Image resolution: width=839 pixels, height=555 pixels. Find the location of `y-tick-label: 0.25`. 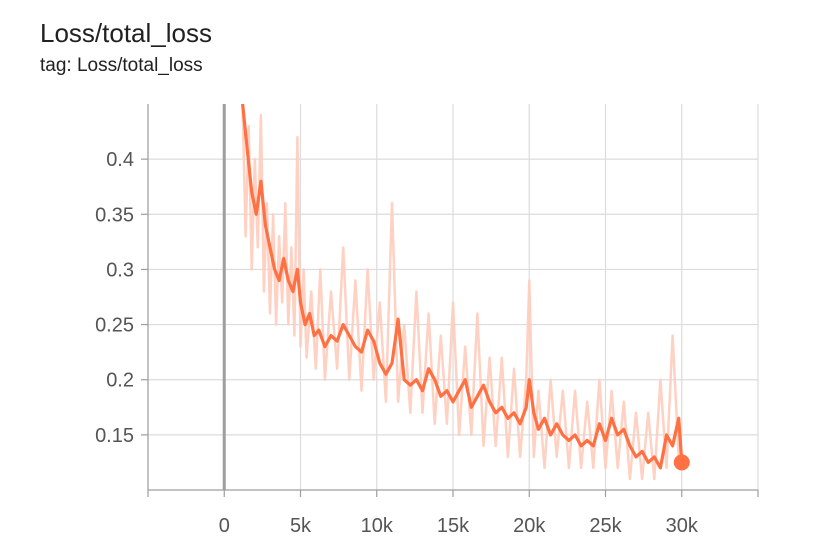

y-tick-label: 0.25 is located at coordinates (114, 326).